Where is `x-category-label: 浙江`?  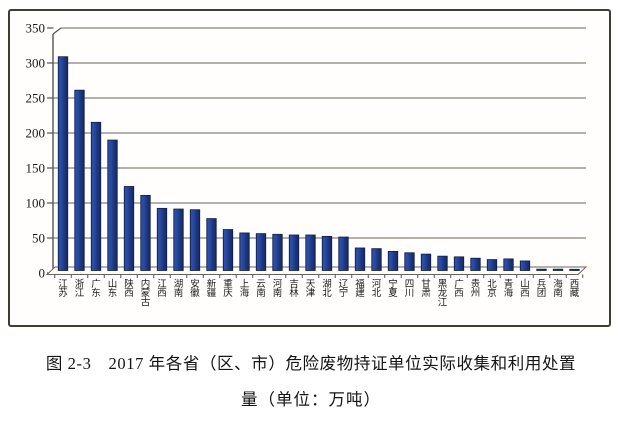 x-category-label: 浙江 is located at coordinates (80, 288).